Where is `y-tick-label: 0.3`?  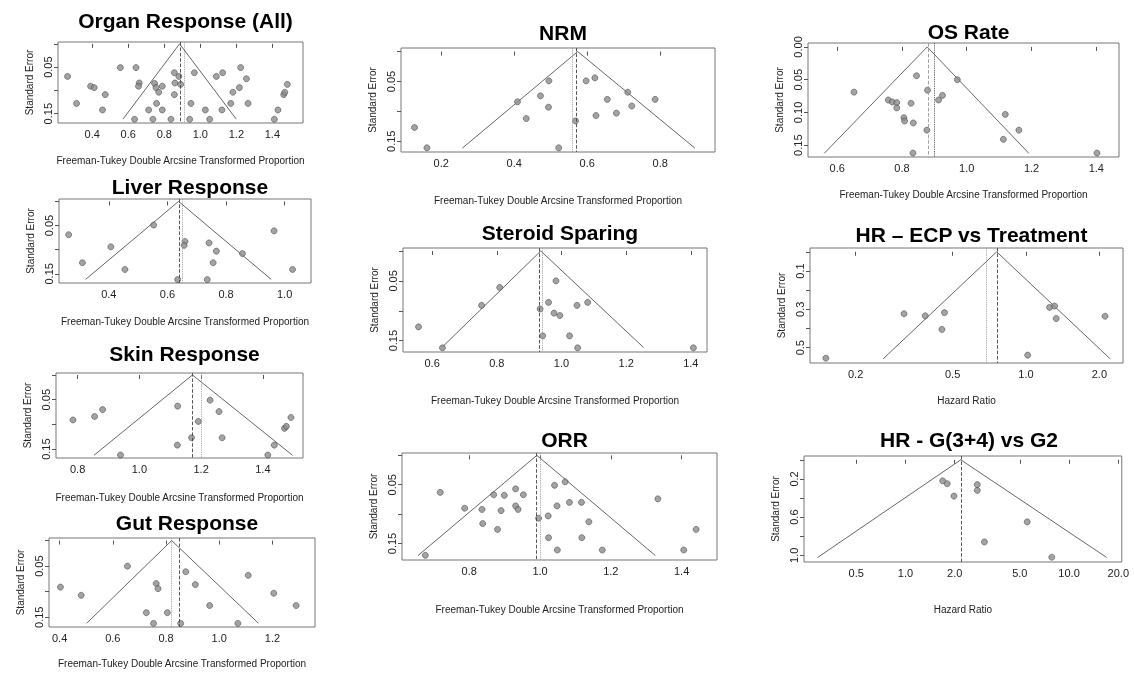 y-tick-label: 0.3 is located at coordinates (799, 309).